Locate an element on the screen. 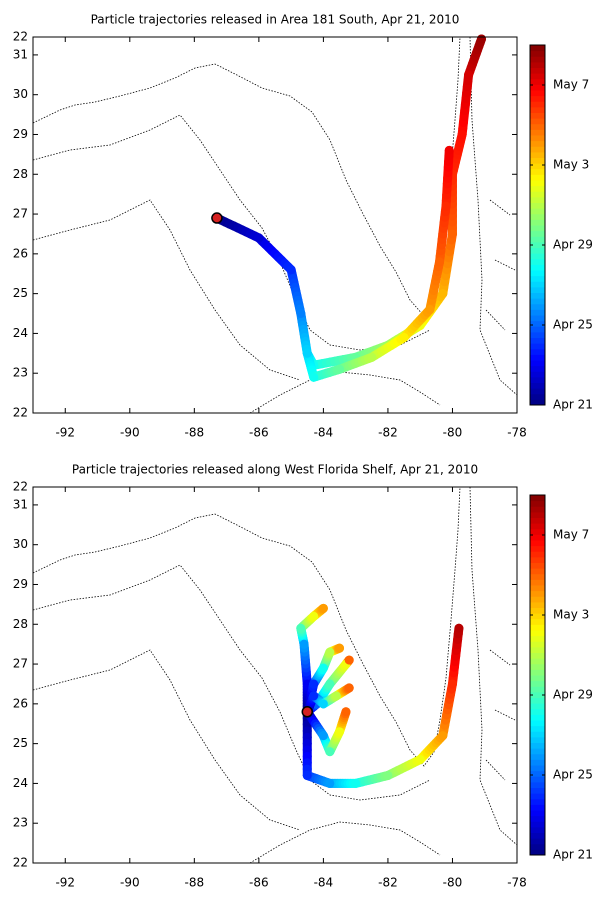 The width and height of the screenshot is (602, 901). x-tick-label: -88 is located at coordinates (195, 433).